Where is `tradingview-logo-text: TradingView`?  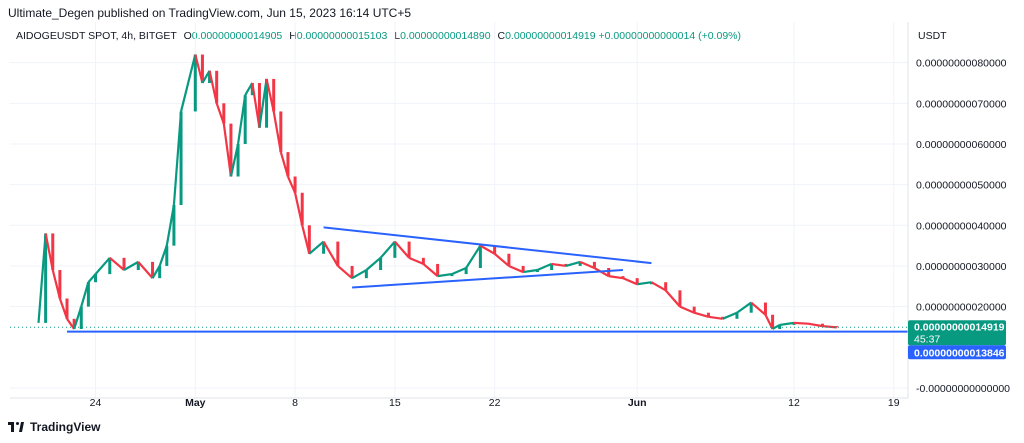 tradingview-logo-text: TradingView is located at coordinates (65, 427).